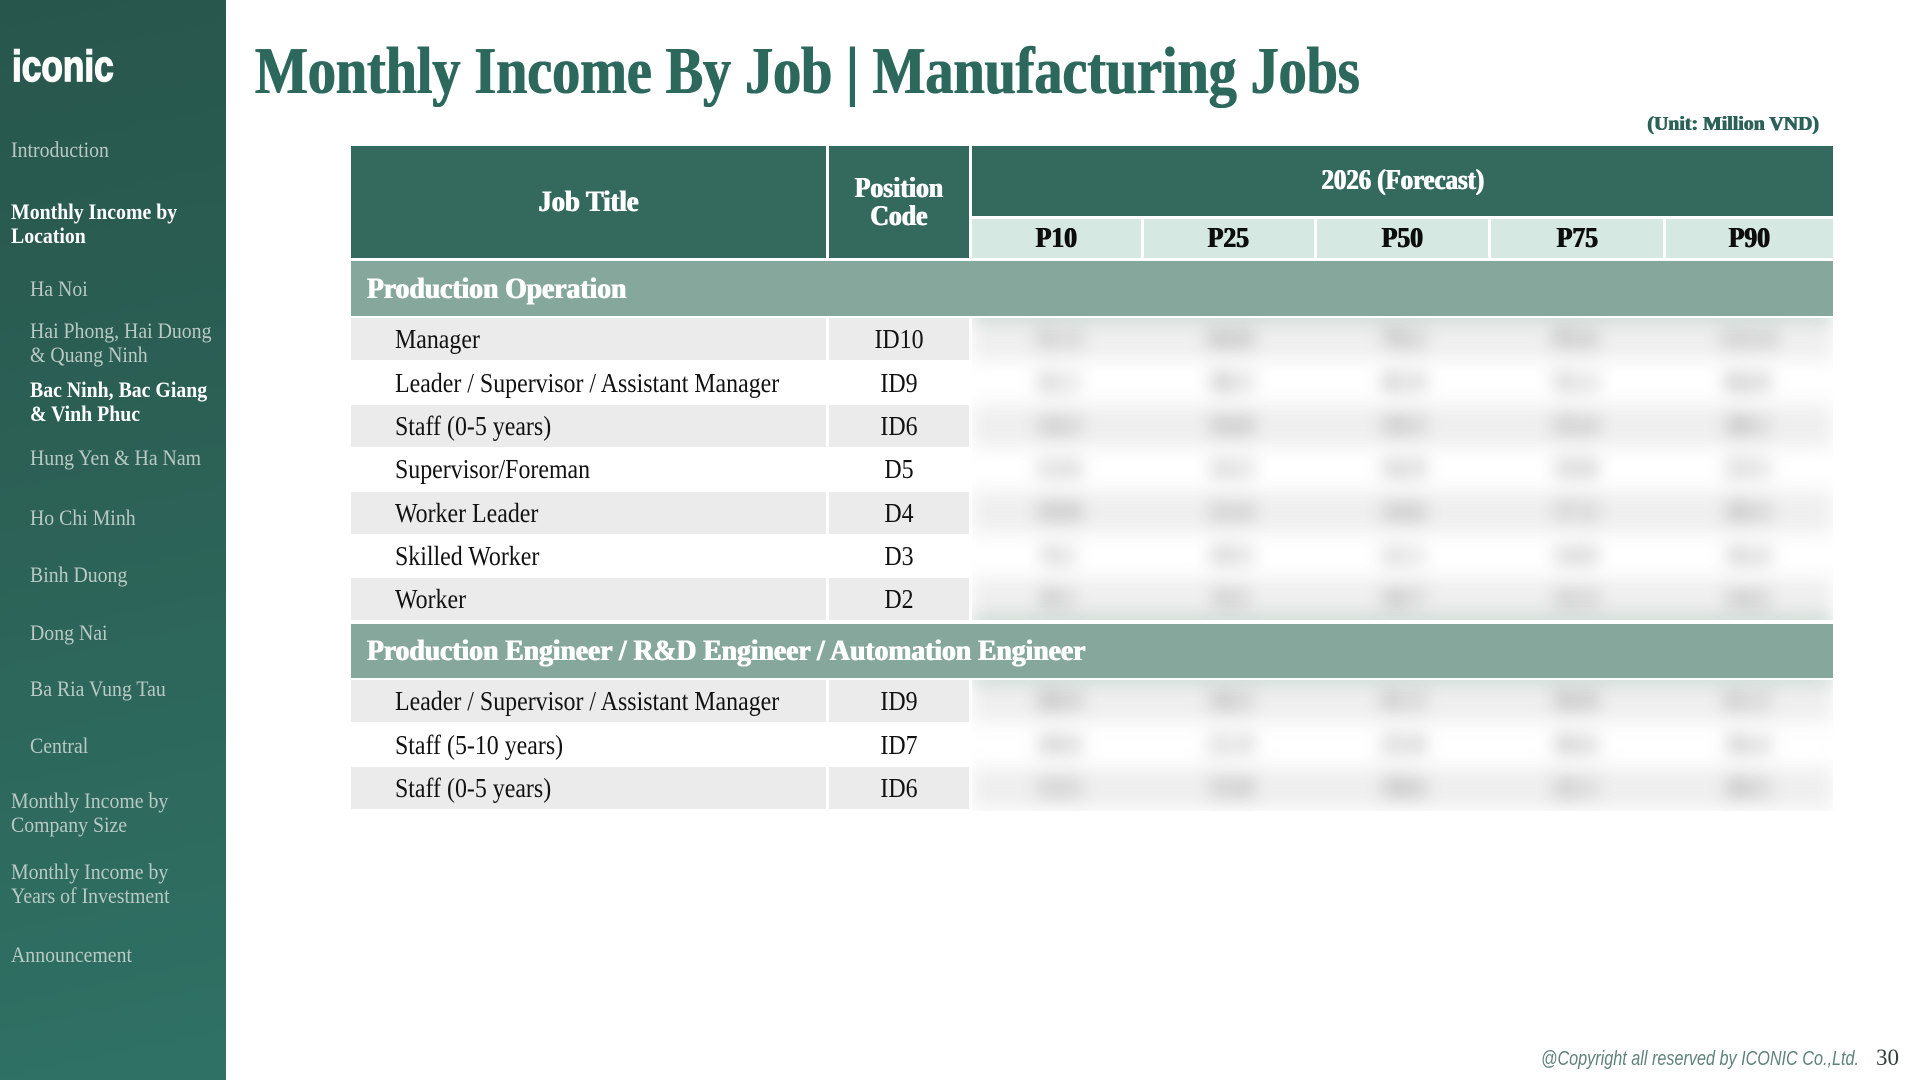 The image size is (1920, 1080). Describe the element at coordinates (63, 66) in the screenshot. I see `svg-text: iconic` at that location.